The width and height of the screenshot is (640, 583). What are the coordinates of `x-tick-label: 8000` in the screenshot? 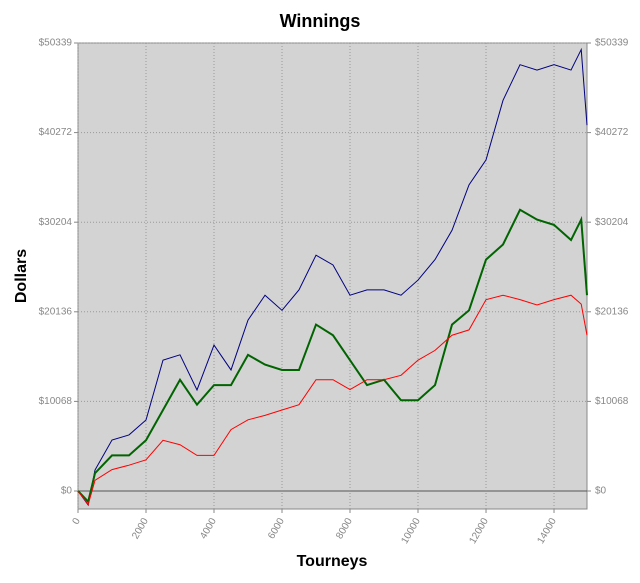 It's located at (344, 528).